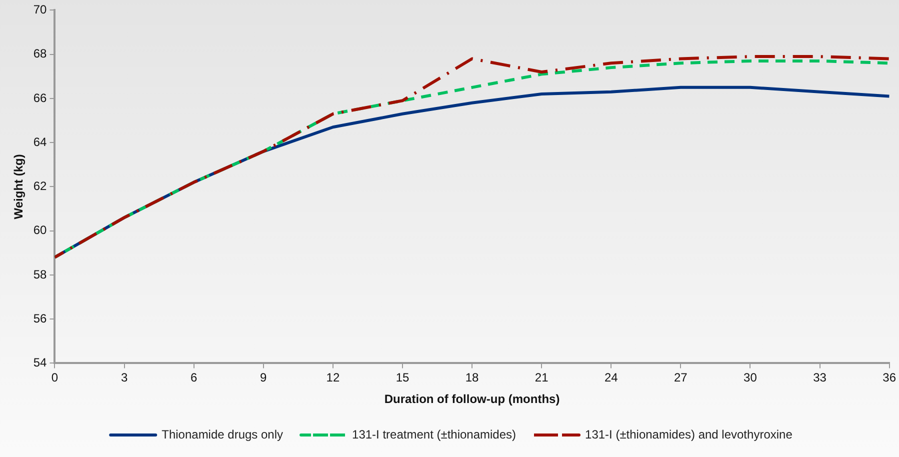  What do you see at coordinates (820, 377) in the screenshot?
I see `x-tick-label: 33` at bounding box center [820, 377].